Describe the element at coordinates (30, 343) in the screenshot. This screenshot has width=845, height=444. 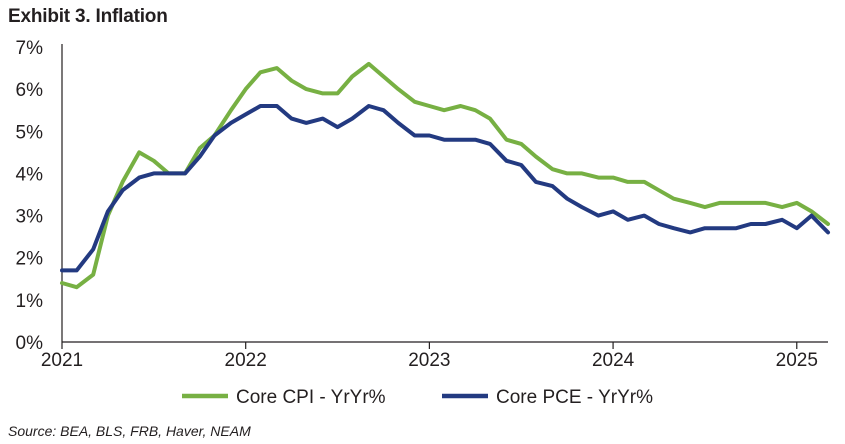
I see `y-tick-label: 0%` at that location.